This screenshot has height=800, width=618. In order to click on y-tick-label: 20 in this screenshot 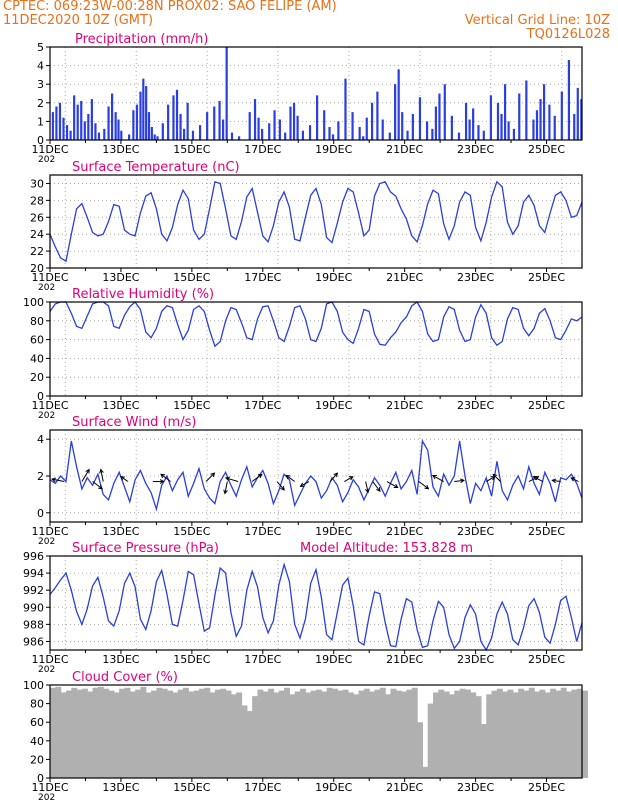, I will do `click(37, 377)`.